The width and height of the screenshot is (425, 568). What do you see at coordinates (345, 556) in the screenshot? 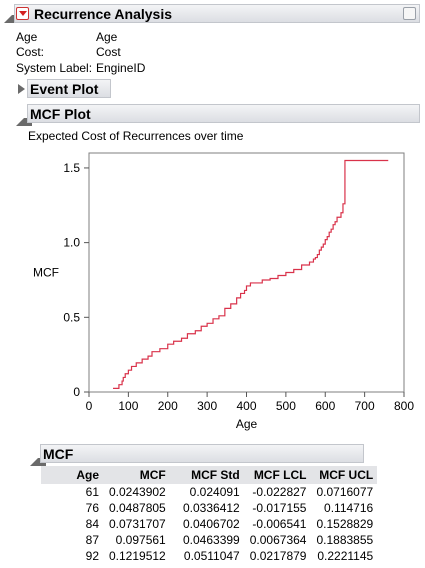
I see `table-cell: 0.2221145` at bounding box center [345, 556].